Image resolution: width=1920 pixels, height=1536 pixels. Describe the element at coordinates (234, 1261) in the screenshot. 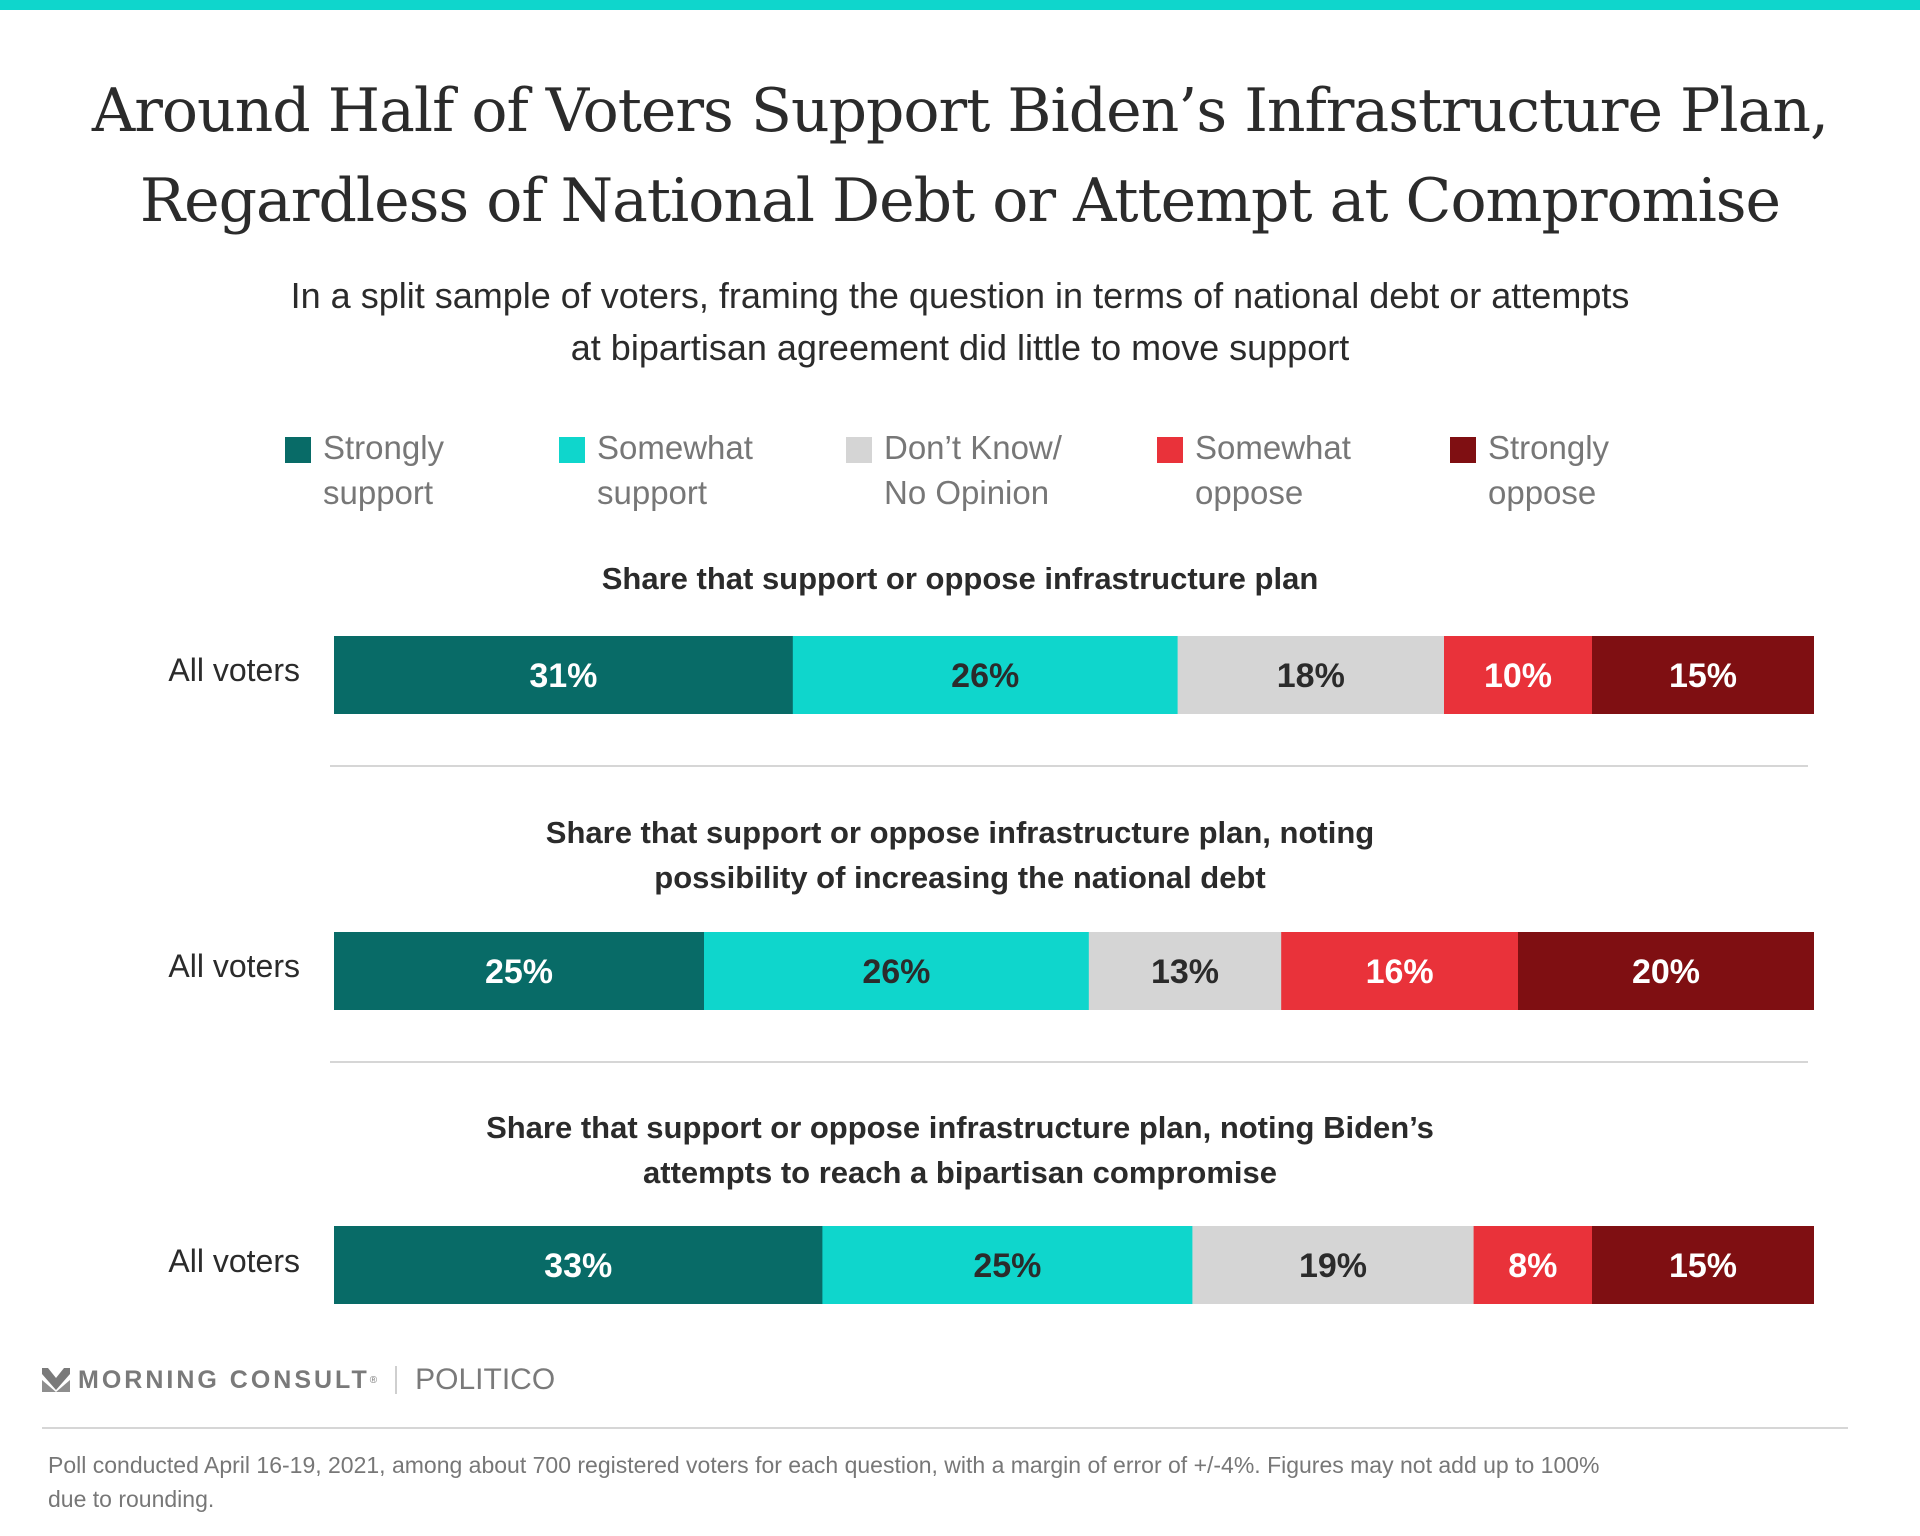

I see `panel-3-row-label: All voters` at that location.